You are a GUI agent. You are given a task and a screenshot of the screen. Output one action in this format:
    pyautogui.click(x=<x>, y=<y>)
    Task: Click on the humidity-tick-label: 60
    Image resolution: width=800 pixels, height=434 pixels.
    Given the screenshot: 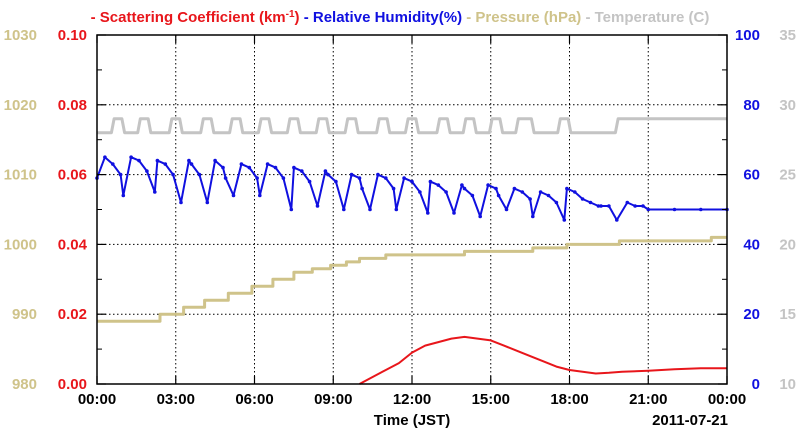 What is the action you would take?
    pyautogui.click(x=751, y=175)
    